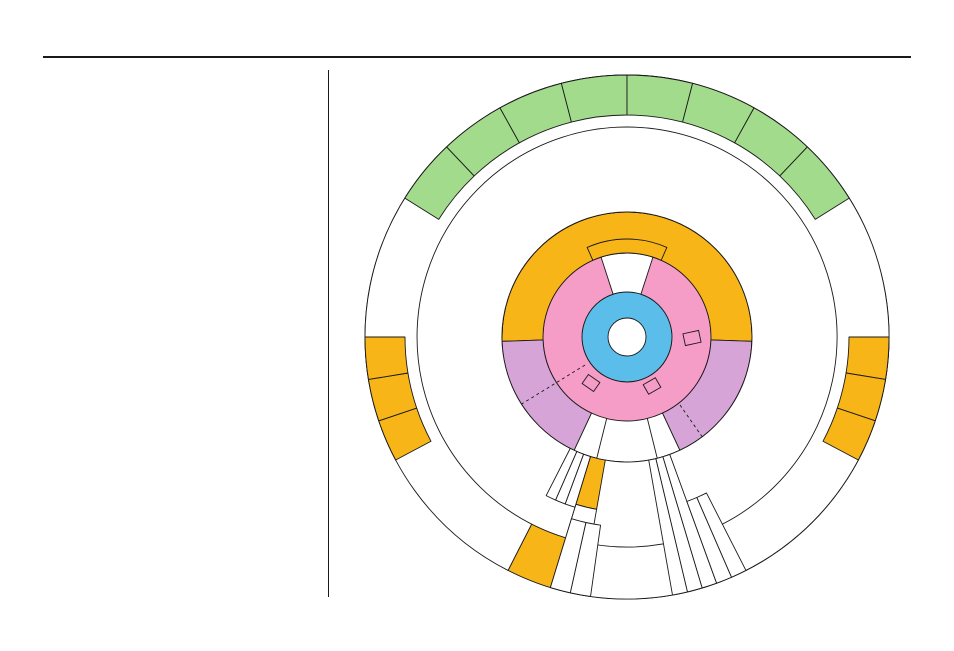 The height and width of the screenshot is (651, 954). I want to click on sunburst-overlays, so click(611, 384).